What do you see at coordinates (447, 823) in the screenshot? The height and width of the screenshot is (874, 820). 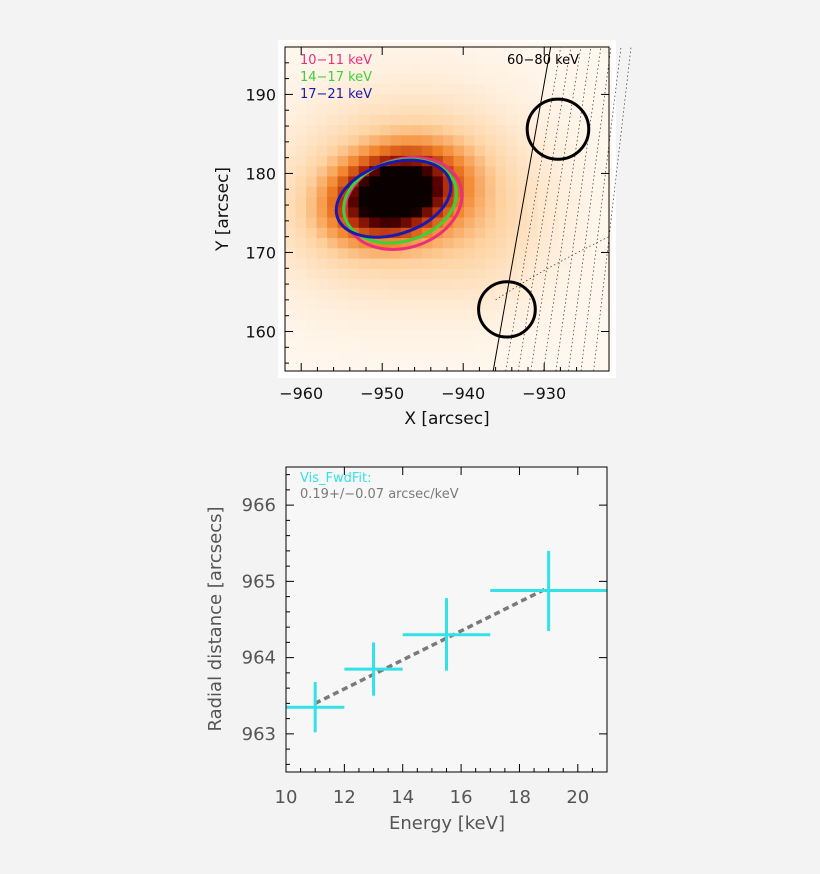 I see `energy-x-axis-label: Energy [keV]` at bounding box center [447, 823].